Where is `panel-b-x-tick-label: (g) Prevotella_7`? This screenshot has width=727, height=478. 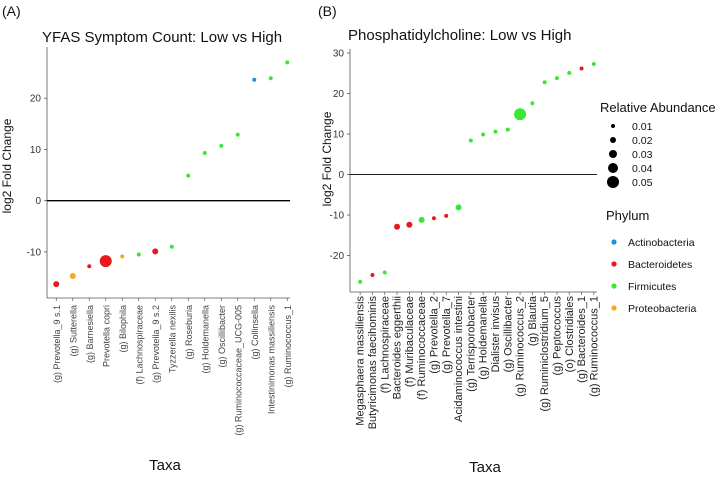 panel-b-x-tick-label: (g) Prevotella_7 is located at coordinates (447, 335).